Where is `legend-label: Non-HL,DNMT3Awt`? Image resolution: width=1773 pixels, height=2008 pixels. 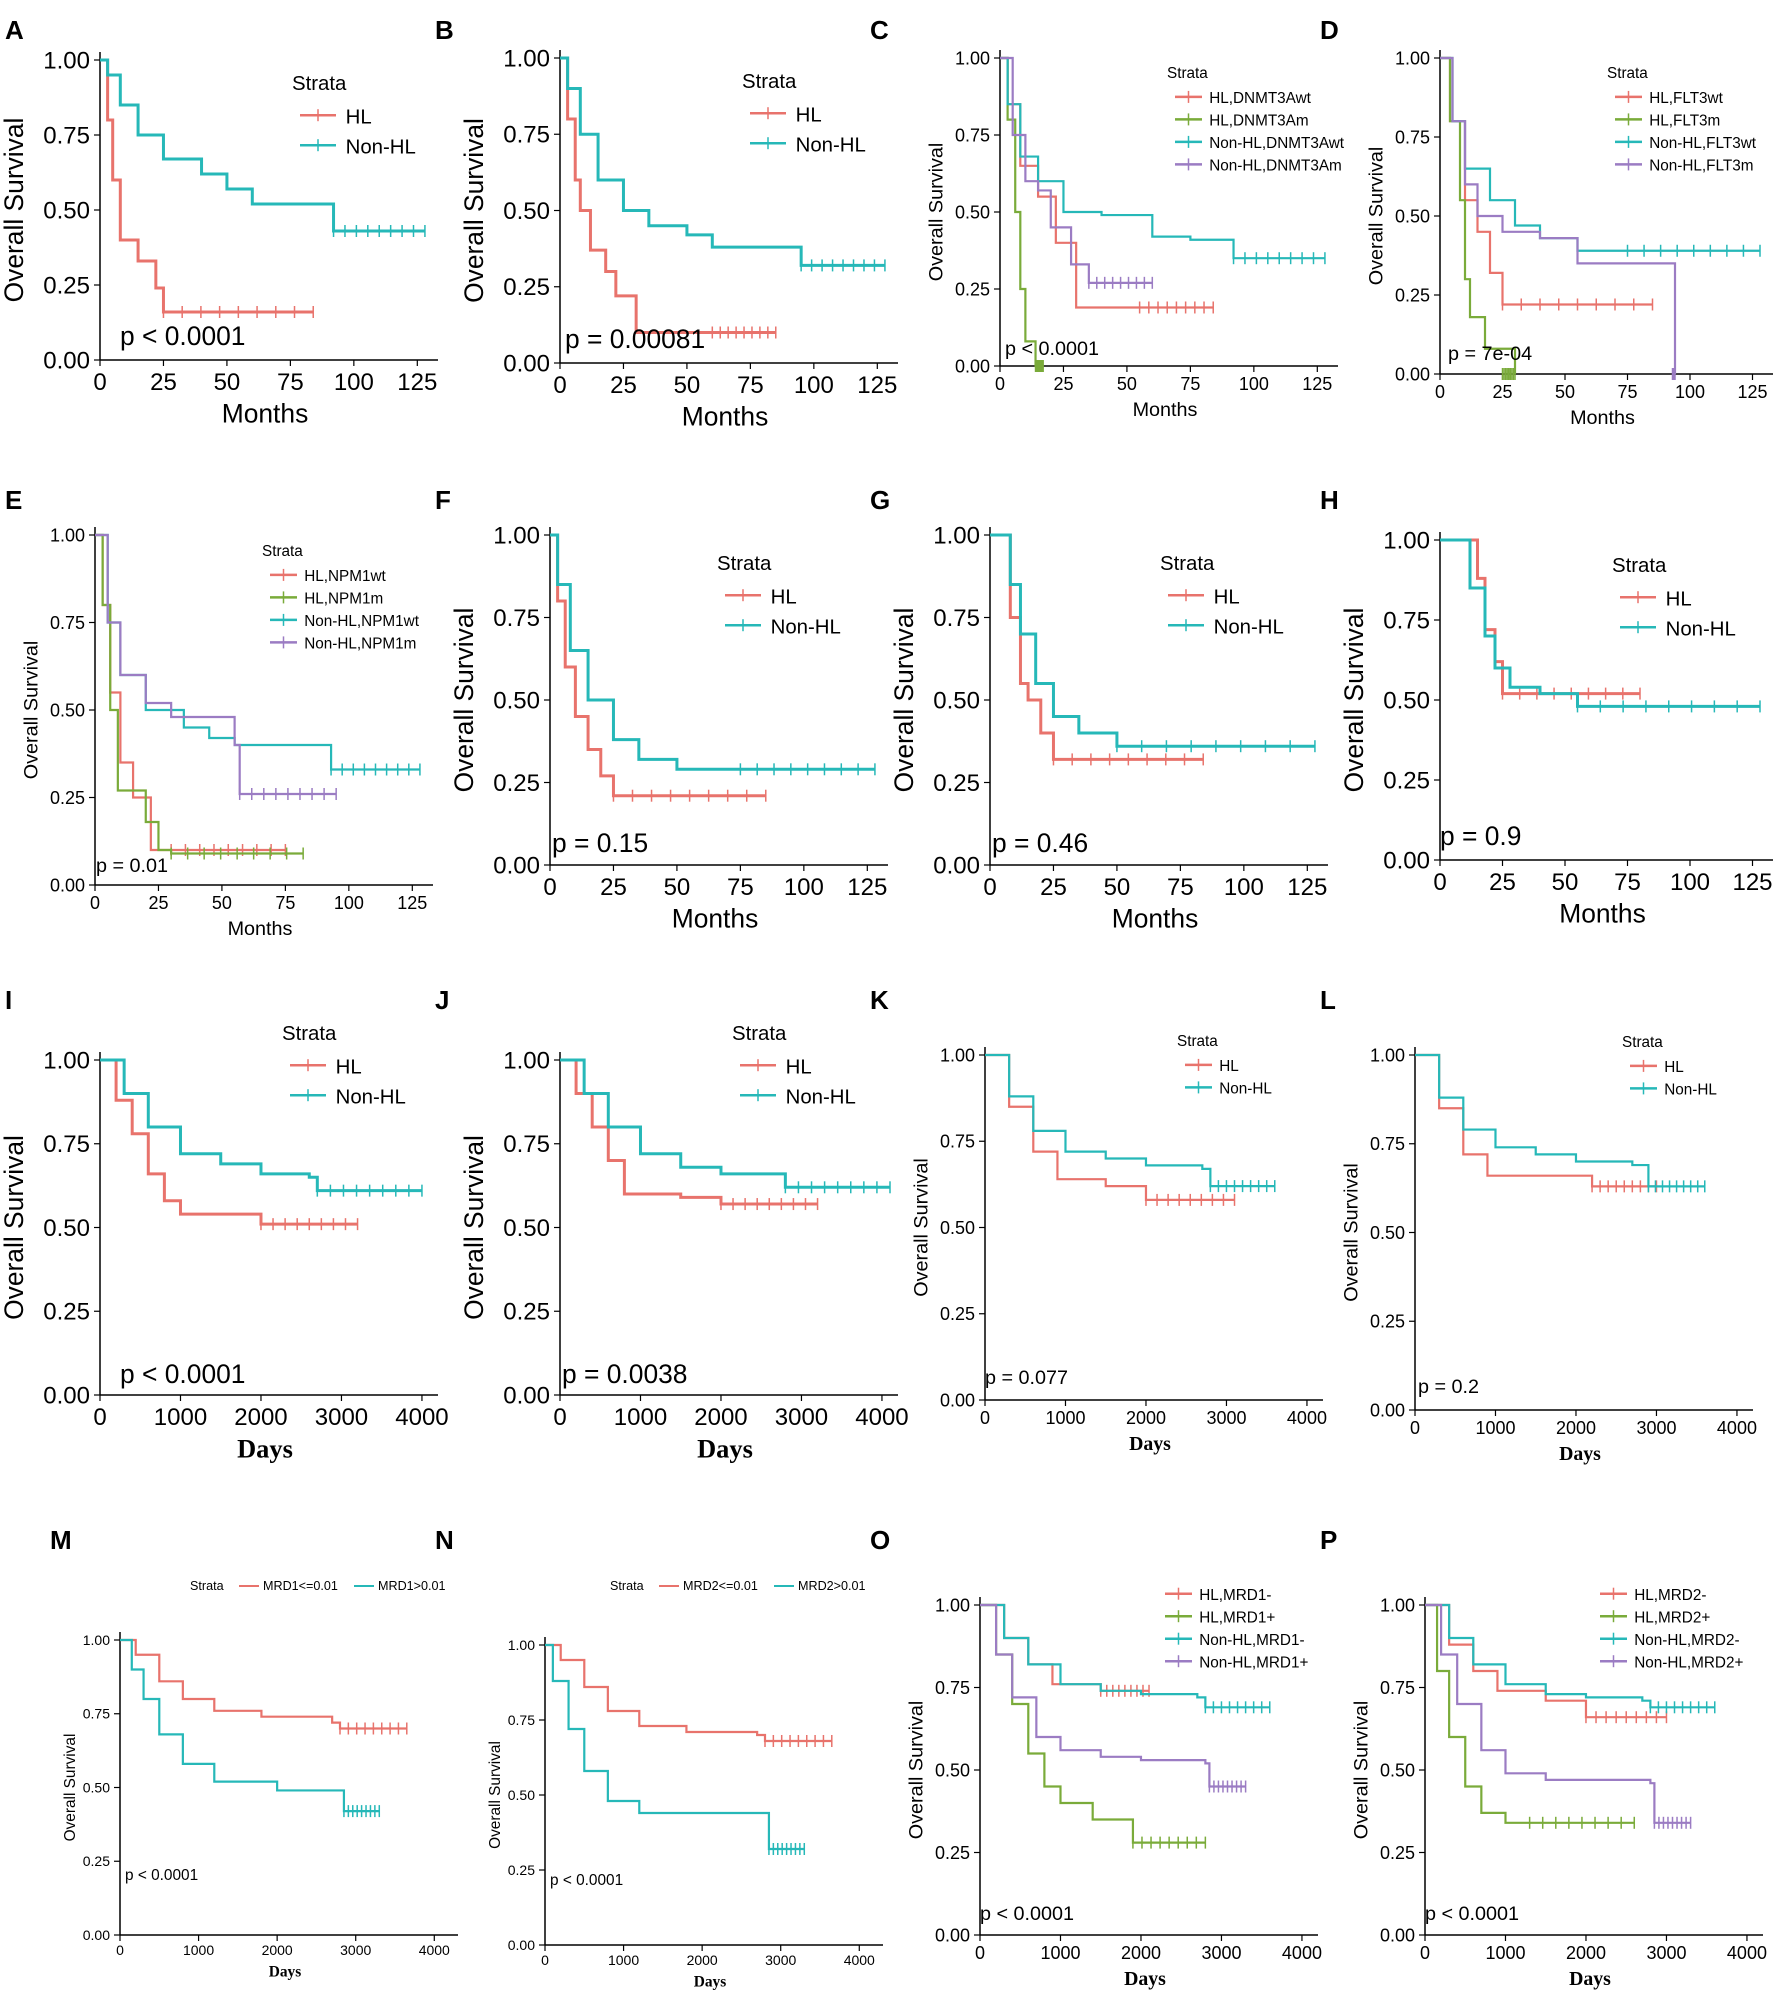
legend-label: Non-HL,DNMT3Awt is located at coordinates (1277, 143).